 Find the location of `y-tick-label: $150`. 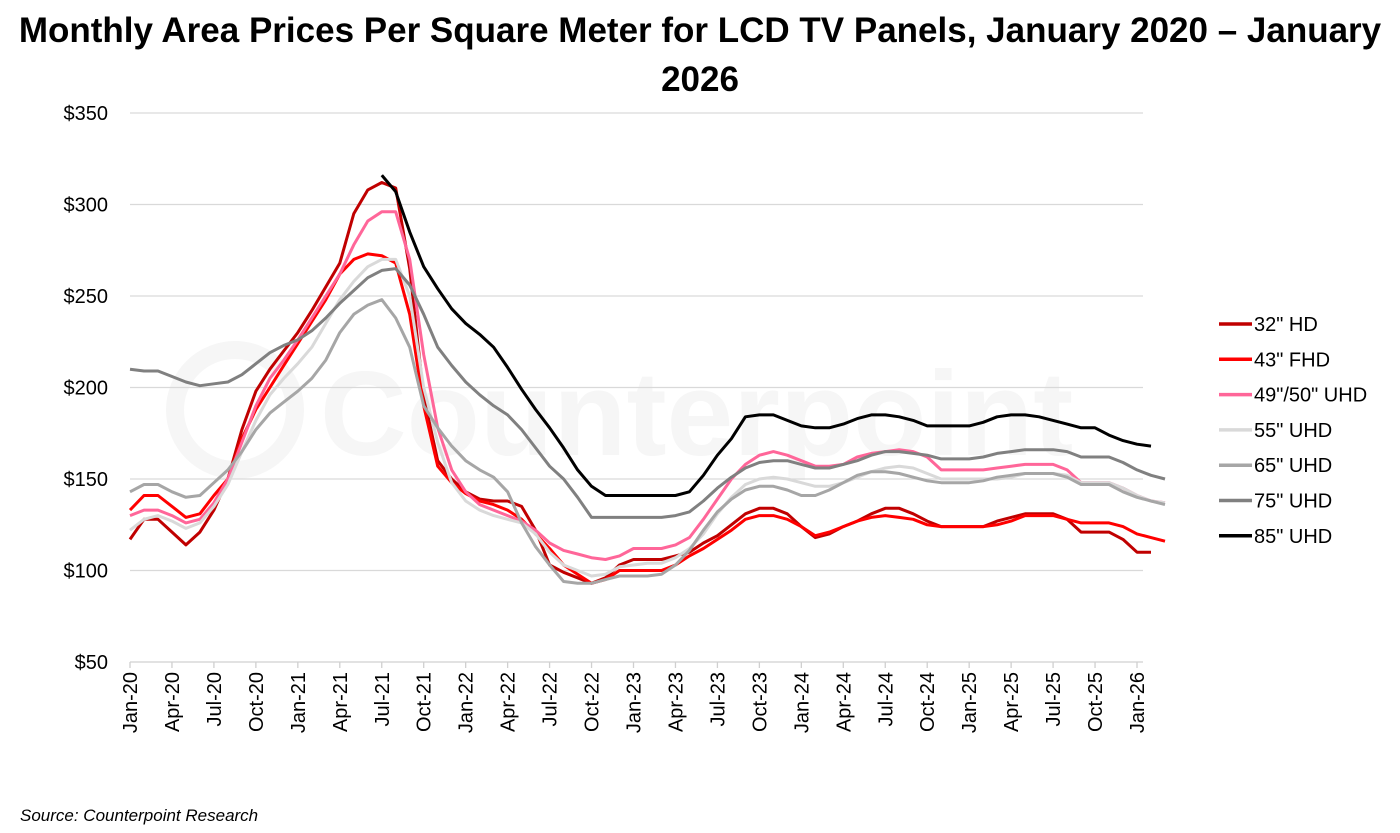

y-tick-label: $150 is located at coordinates (86, 480).